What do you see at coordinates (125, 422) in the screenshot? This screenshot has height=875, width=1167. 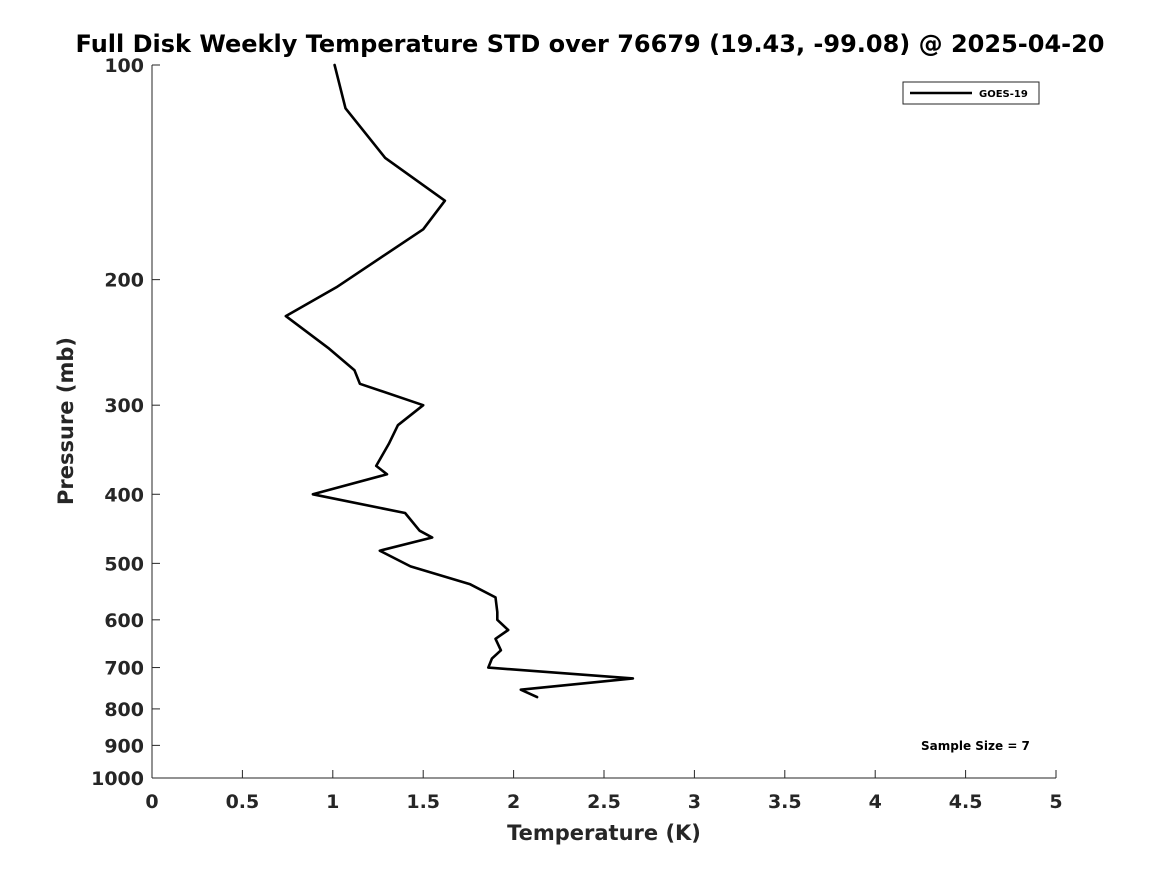 I see `y-ticks: 100 200 300 400 500 600 700 800 900 1000` at bounding box center [125, 422].